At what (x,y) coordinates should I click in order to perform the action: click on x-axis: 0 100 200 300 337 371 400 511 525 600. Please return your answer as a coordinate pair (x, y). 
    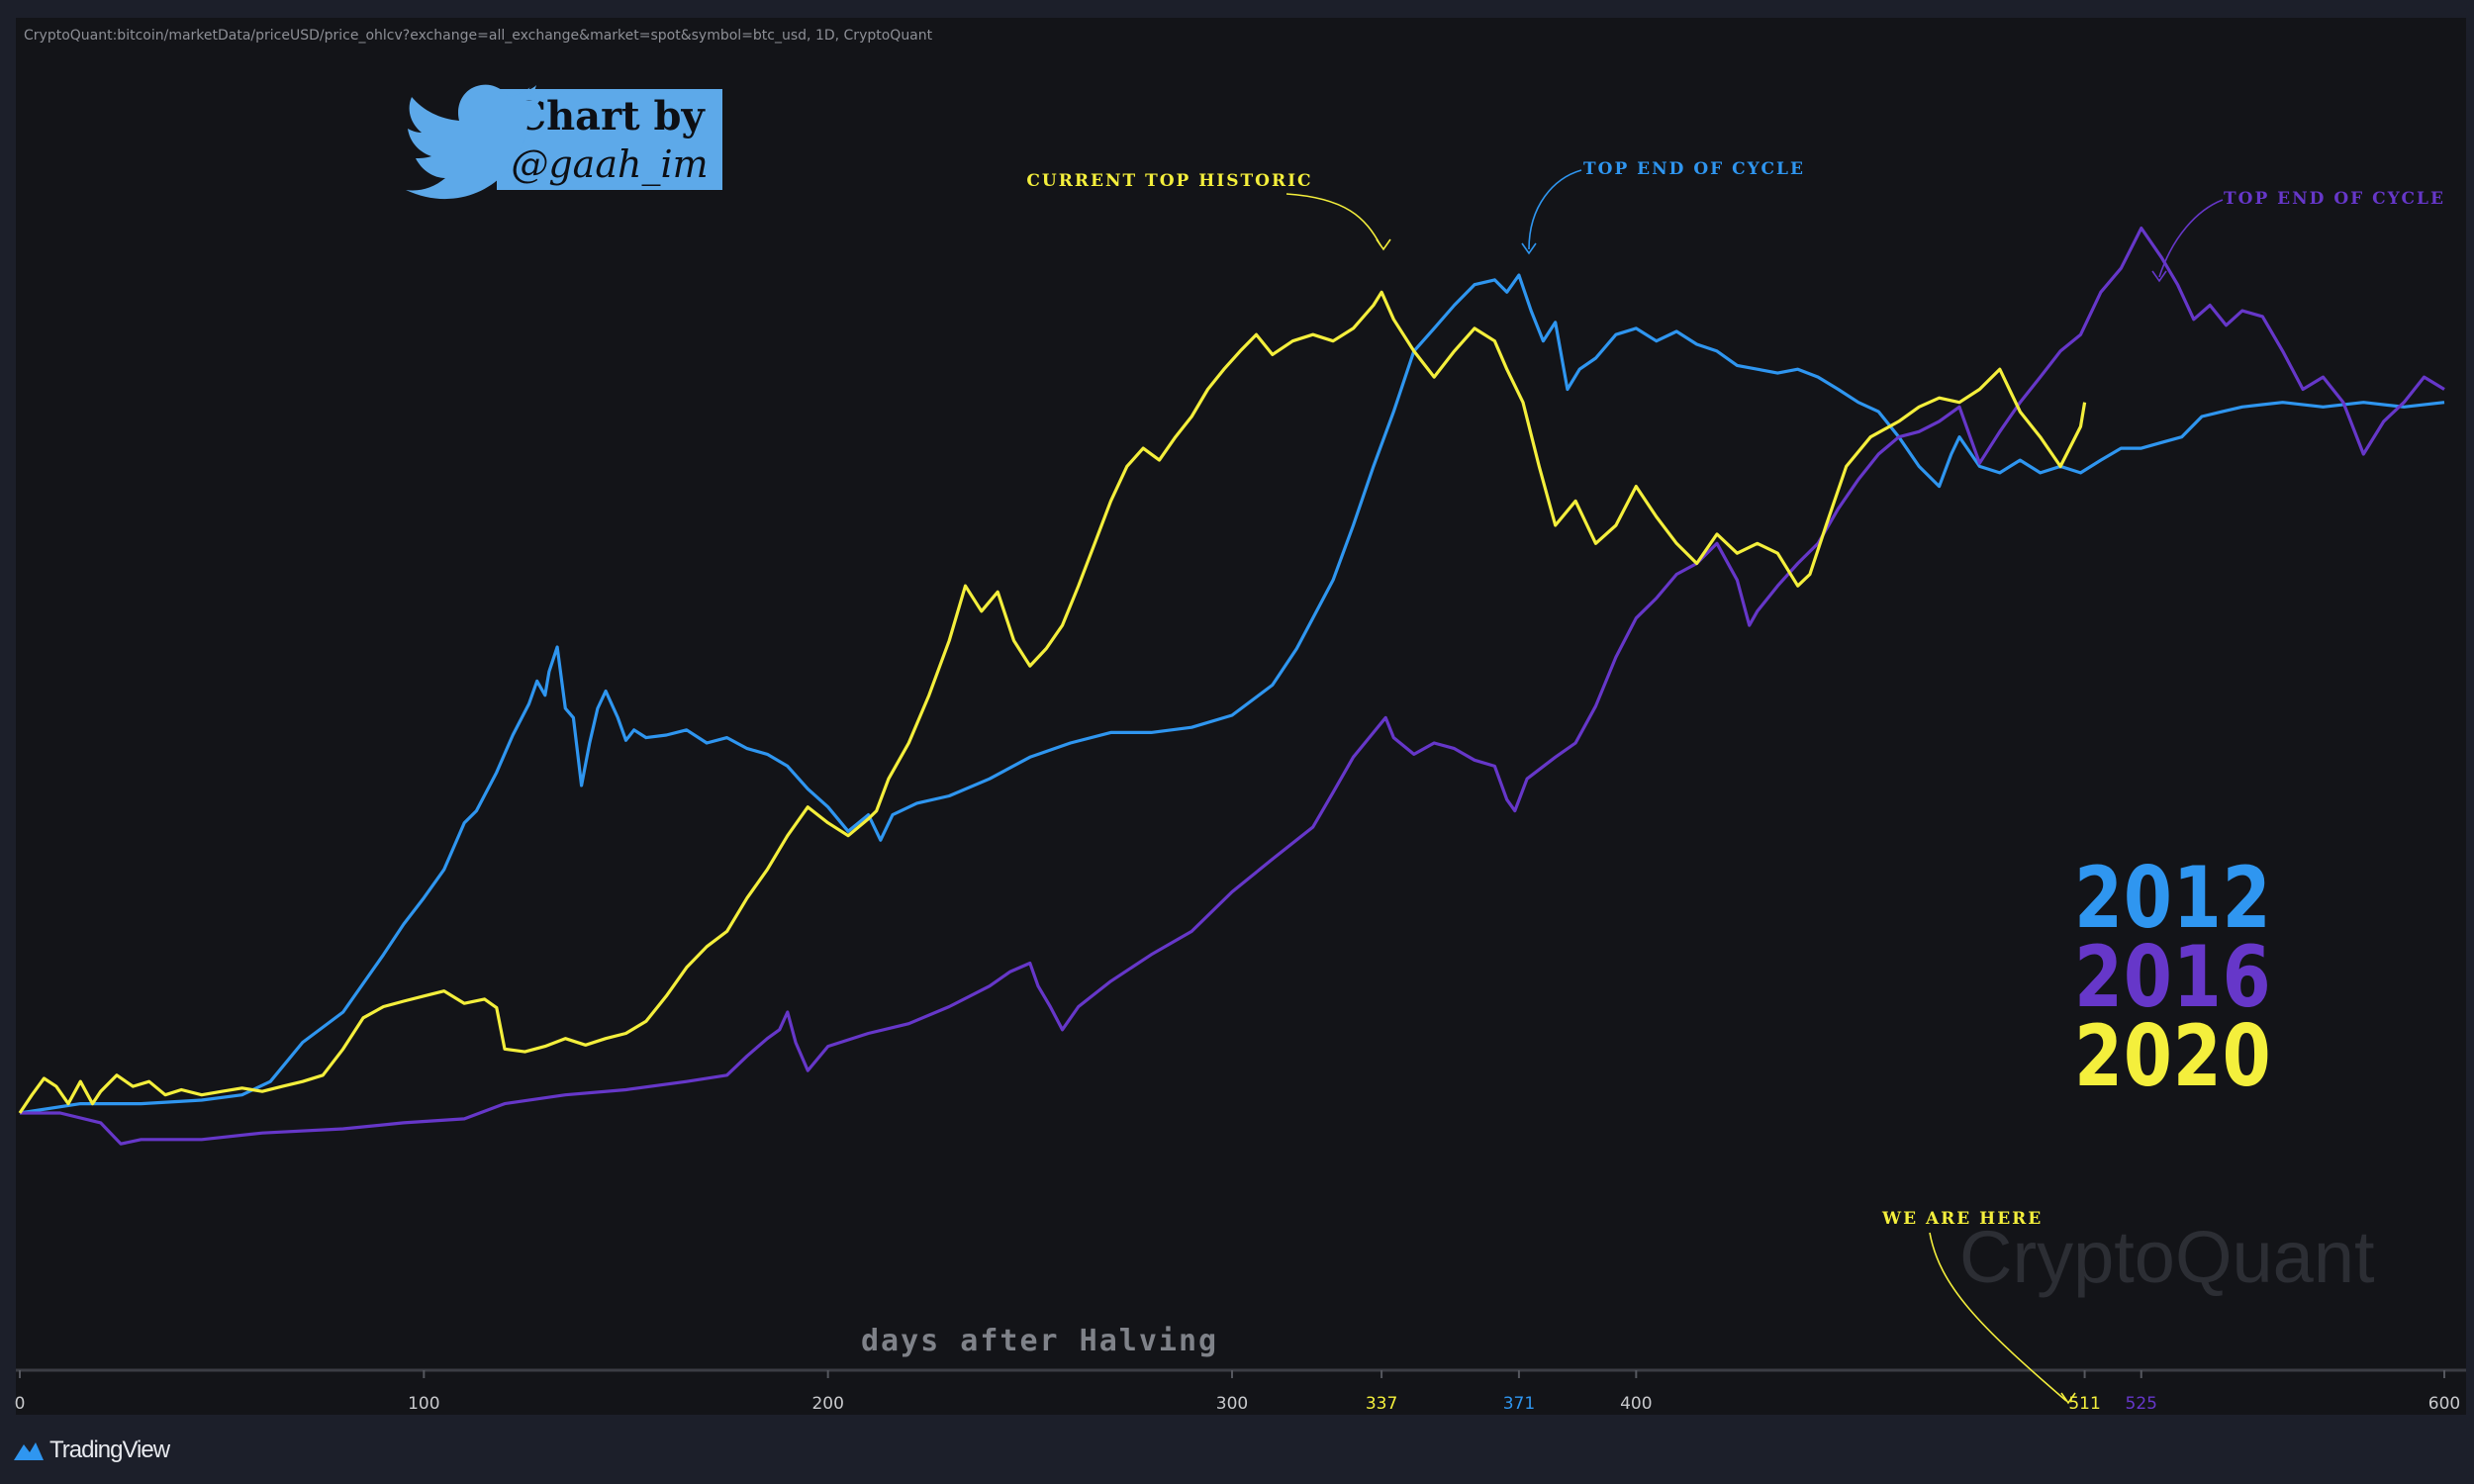
    Looking at the image, I should click on (1240, 1391).